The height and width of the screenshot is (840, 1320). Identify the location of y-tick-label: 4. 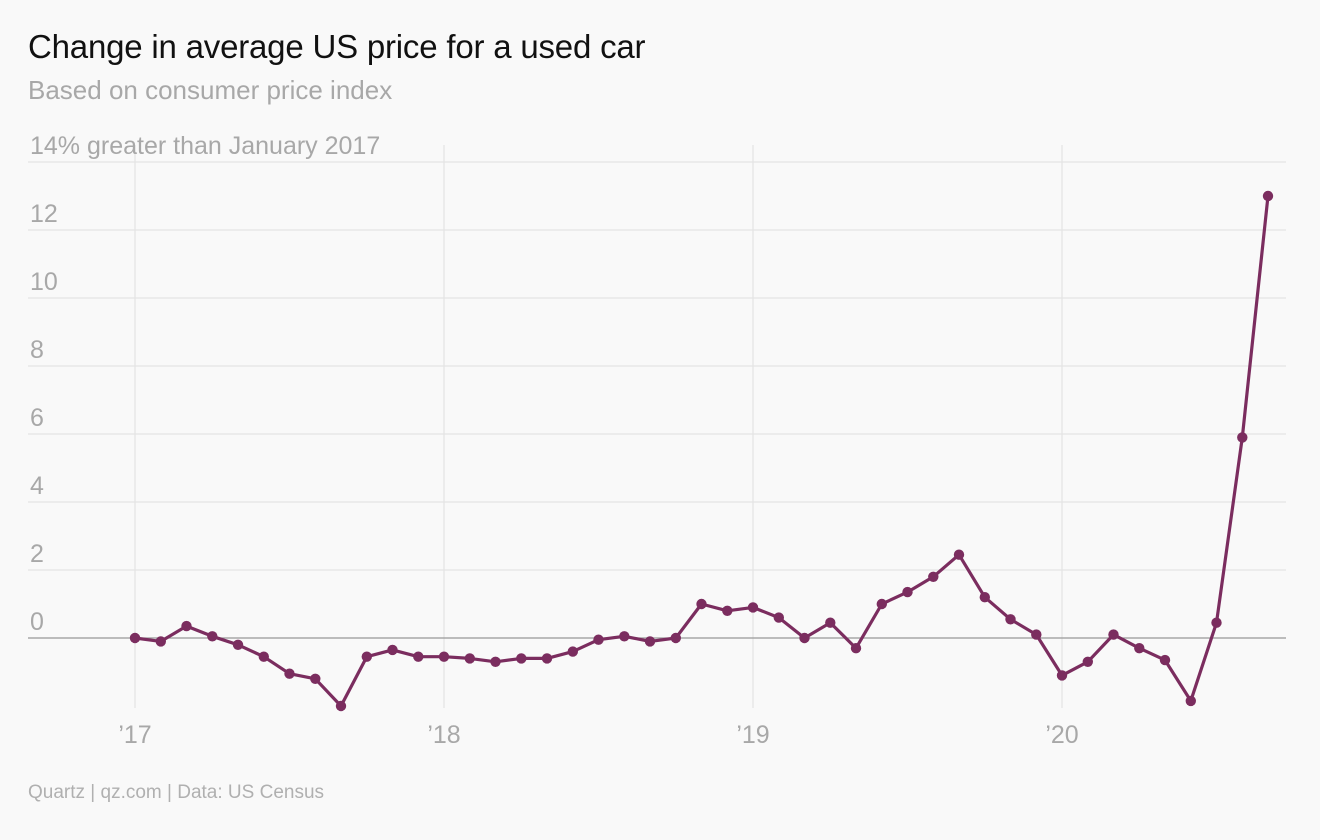
(37, 486).